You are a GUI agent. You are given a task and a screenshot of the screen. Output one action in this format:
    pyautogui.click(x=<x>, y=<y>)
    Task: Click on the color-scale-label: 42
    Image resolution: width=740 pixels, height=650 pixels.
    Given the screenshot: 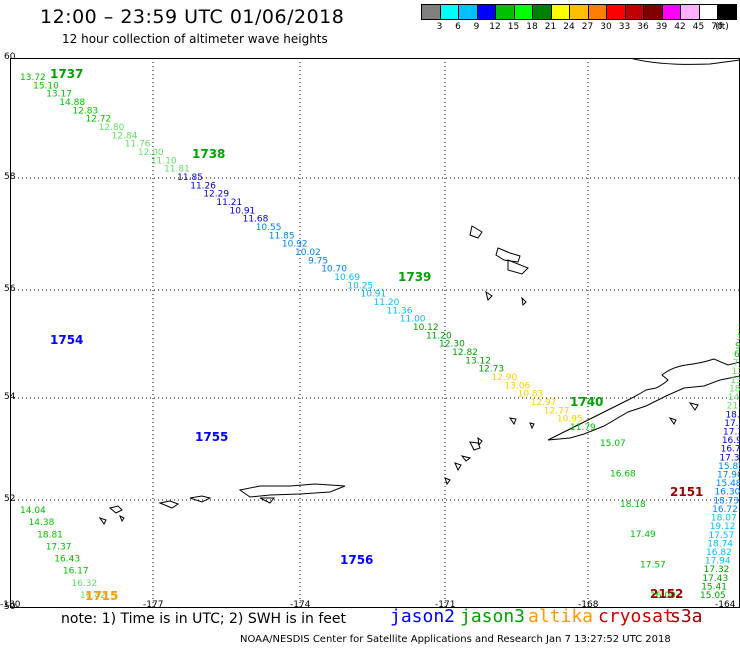 What is the action you would take?
    pyautogui.click(x=680, y=27)
    